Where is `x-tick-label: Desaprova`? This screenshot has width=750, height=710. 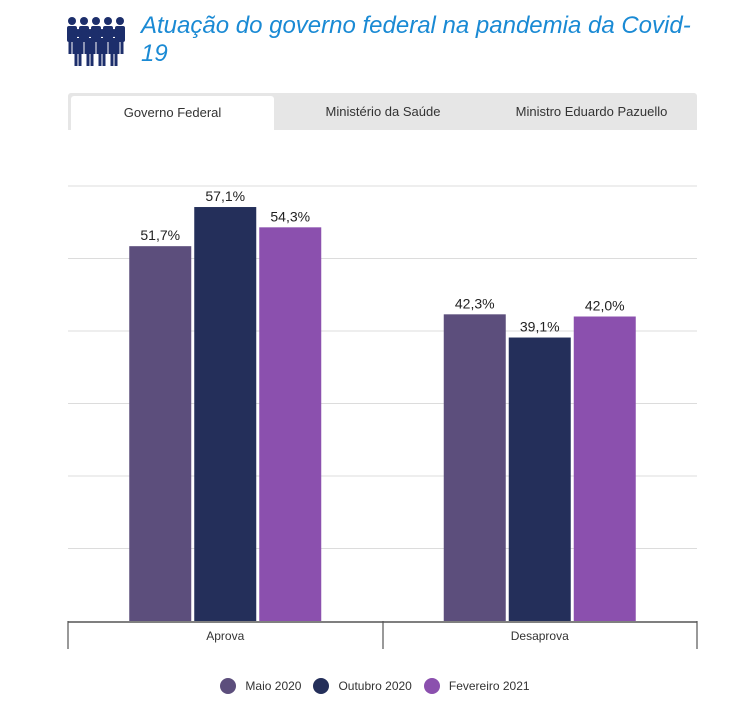
x-tick-label: Desaprova is located at coordinates (540, 636).